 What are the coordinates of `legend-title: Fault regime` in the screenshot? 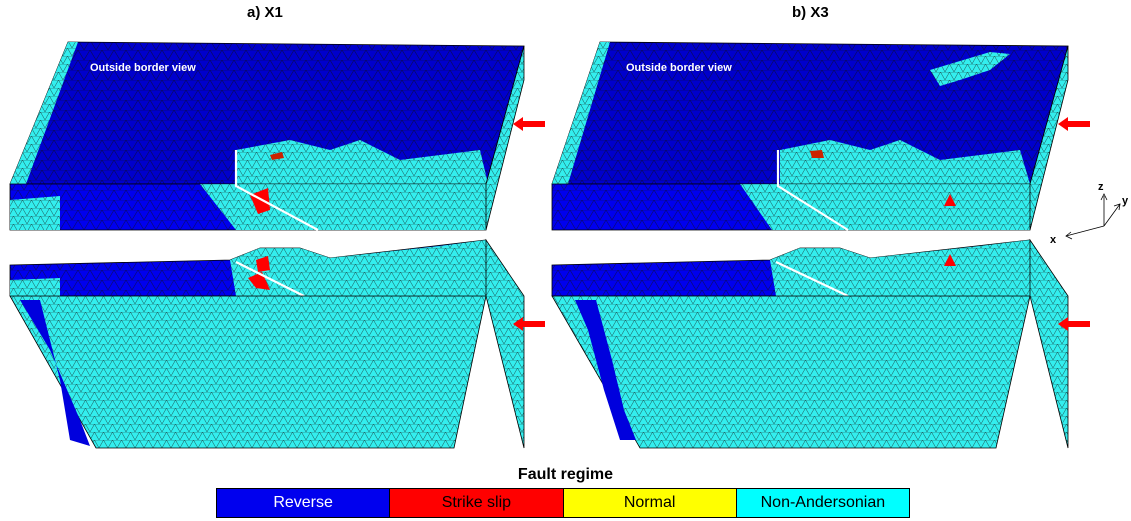 It's located at (565, 474).